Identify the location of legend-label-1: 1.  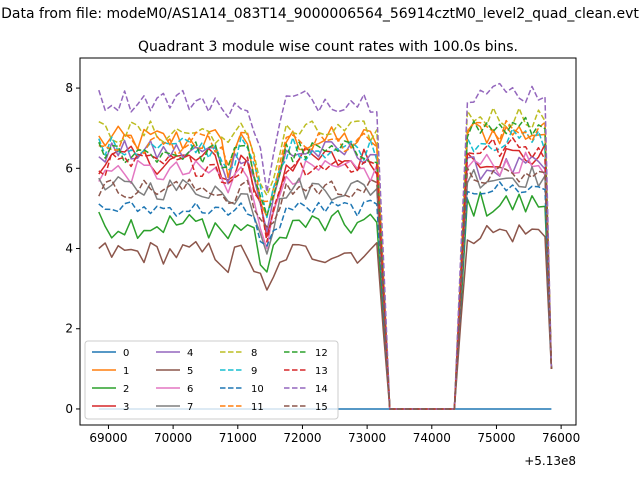
(126, 371).